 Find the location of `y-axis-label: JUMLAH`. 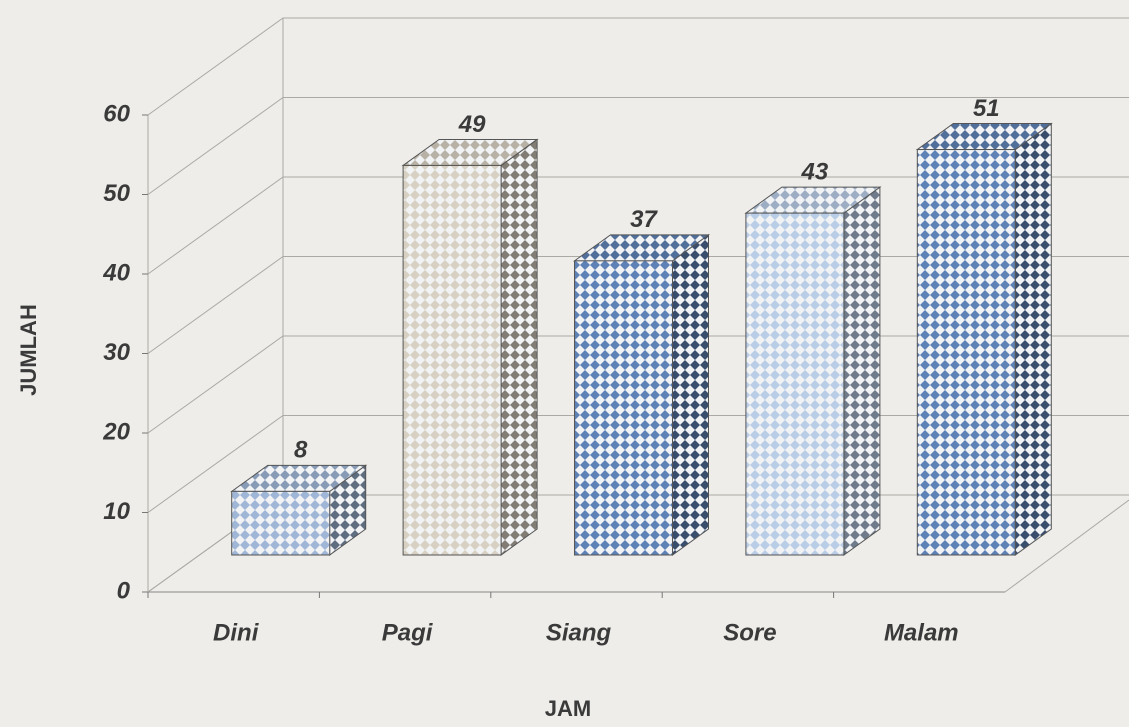

y-axis-label: JUMLAH is located at coordinates (28, 350).